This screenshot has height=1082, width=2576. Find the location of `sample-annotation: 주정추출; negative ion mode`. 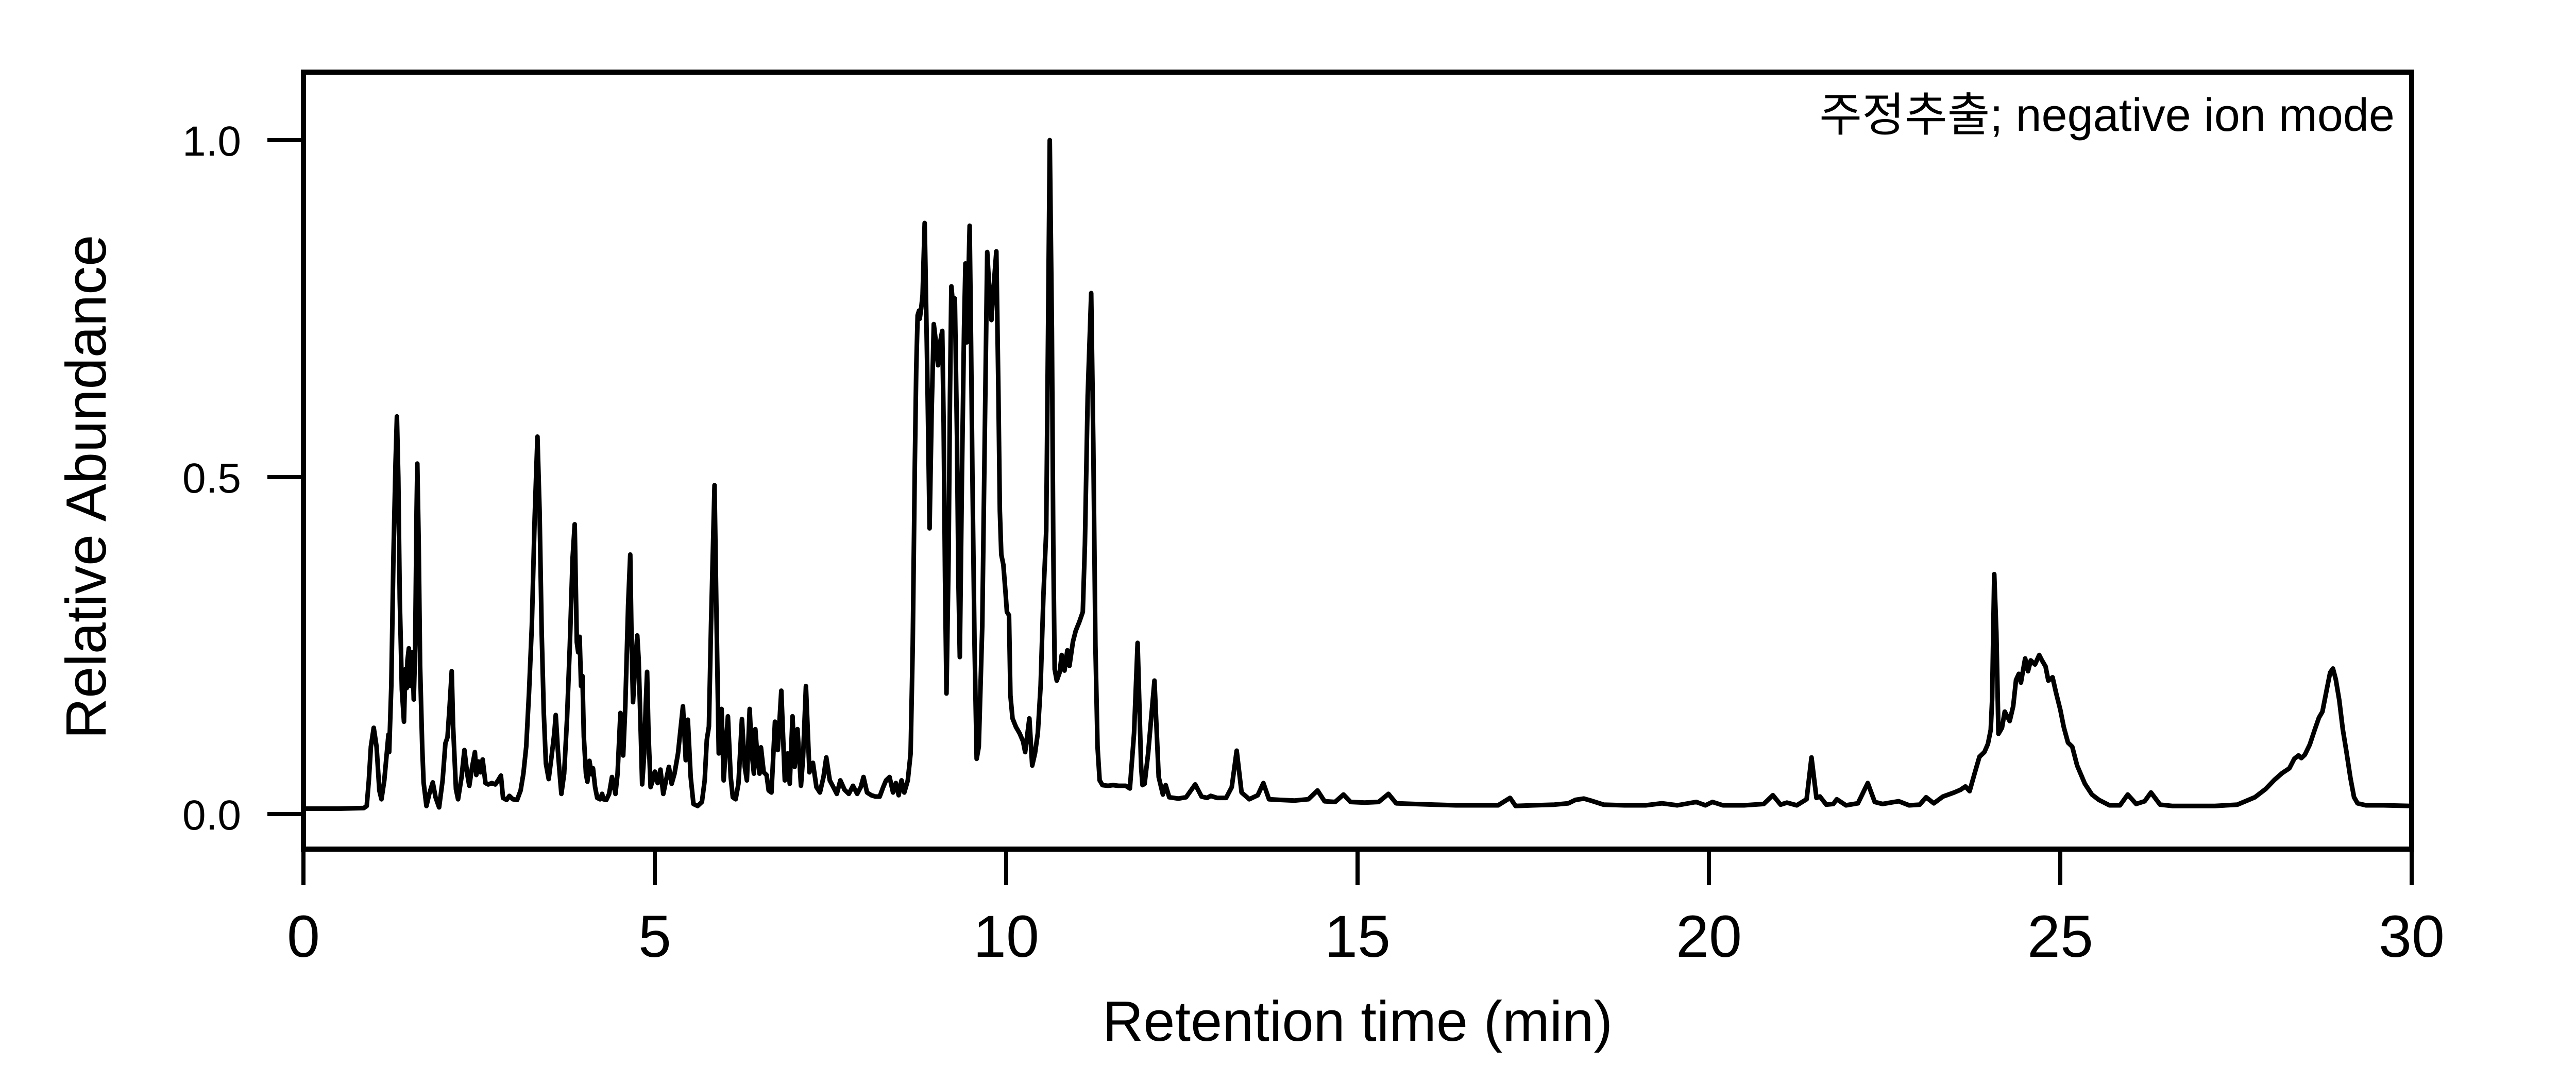

sample-annotation: 주정추출; negative ion mode is located at coordinates (2107, 115).